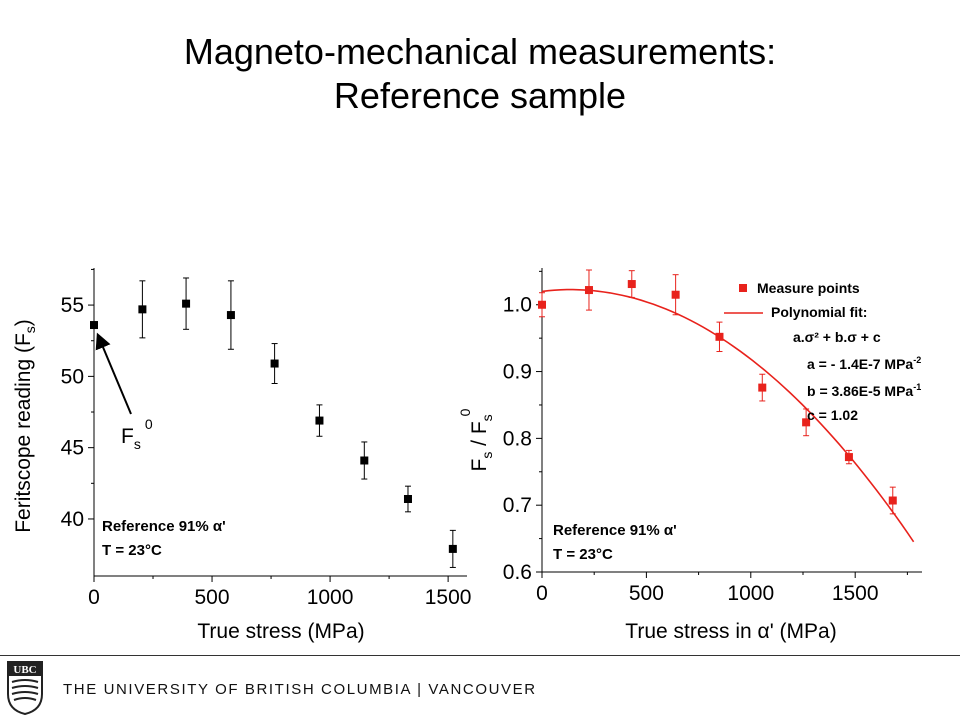  I want to click on right-x-tick-label: 0, so click(542, 593).